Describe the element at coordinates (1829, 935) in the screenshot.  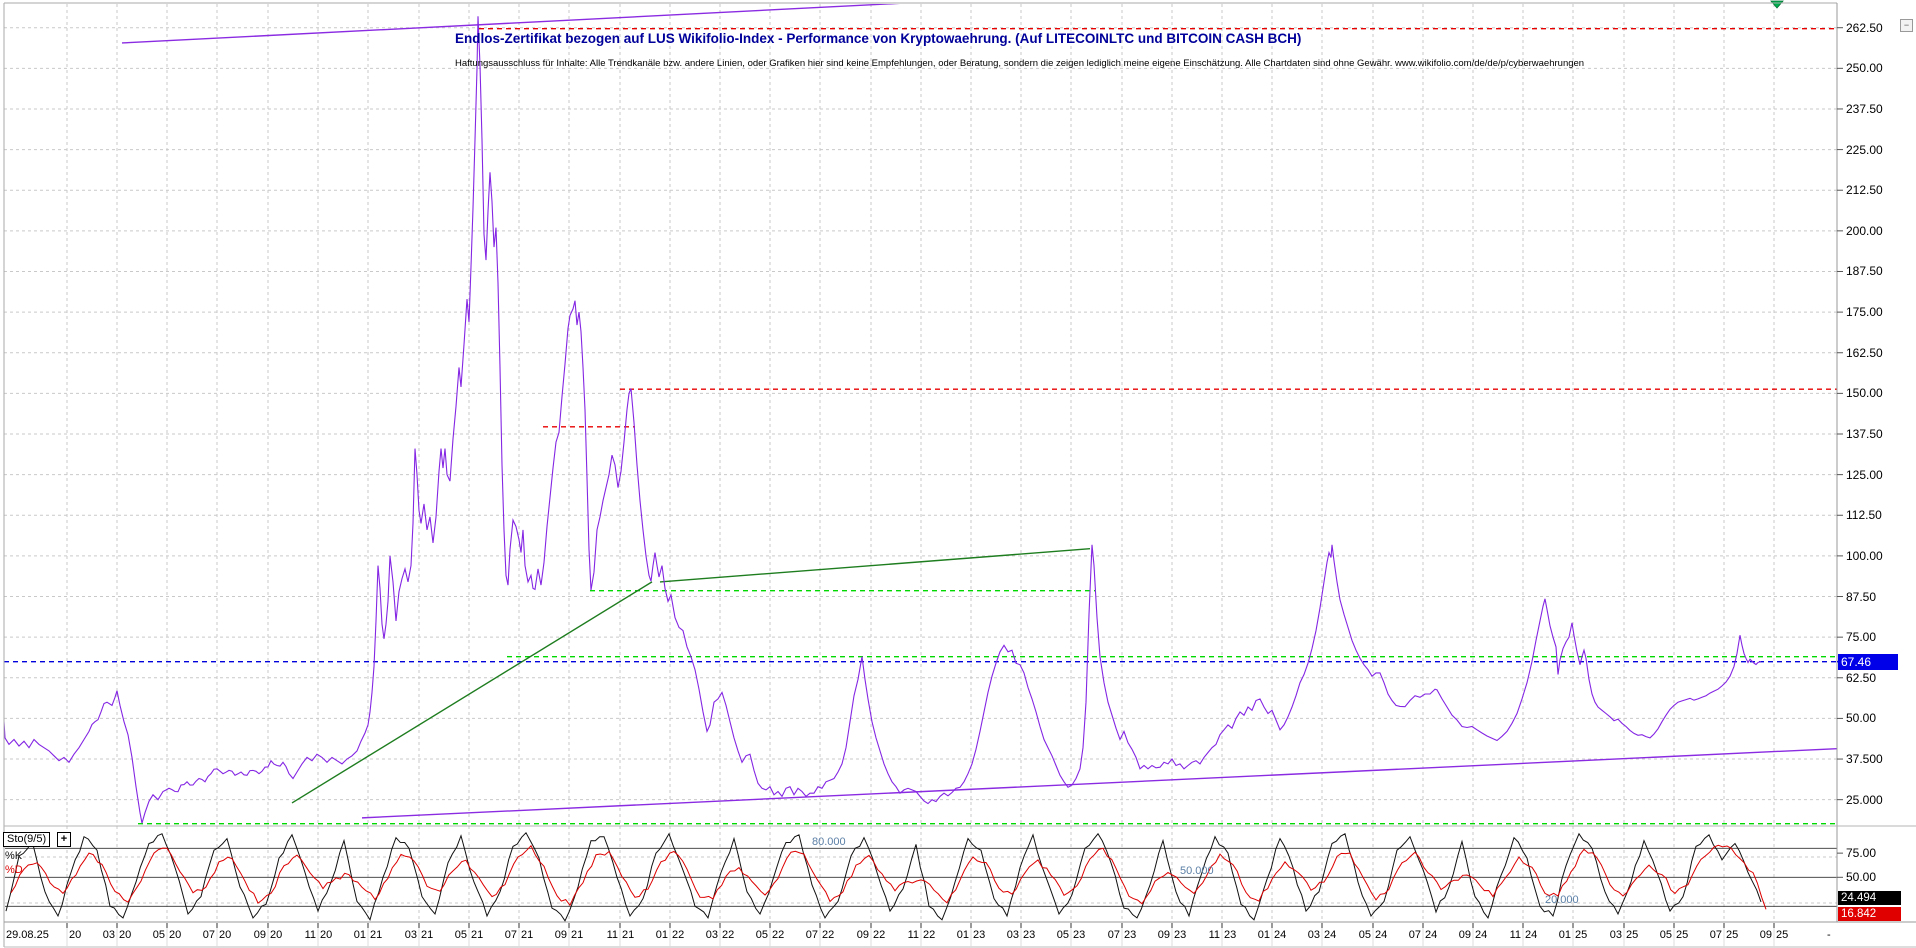
I see `x-axis-end-label: -` at that location.